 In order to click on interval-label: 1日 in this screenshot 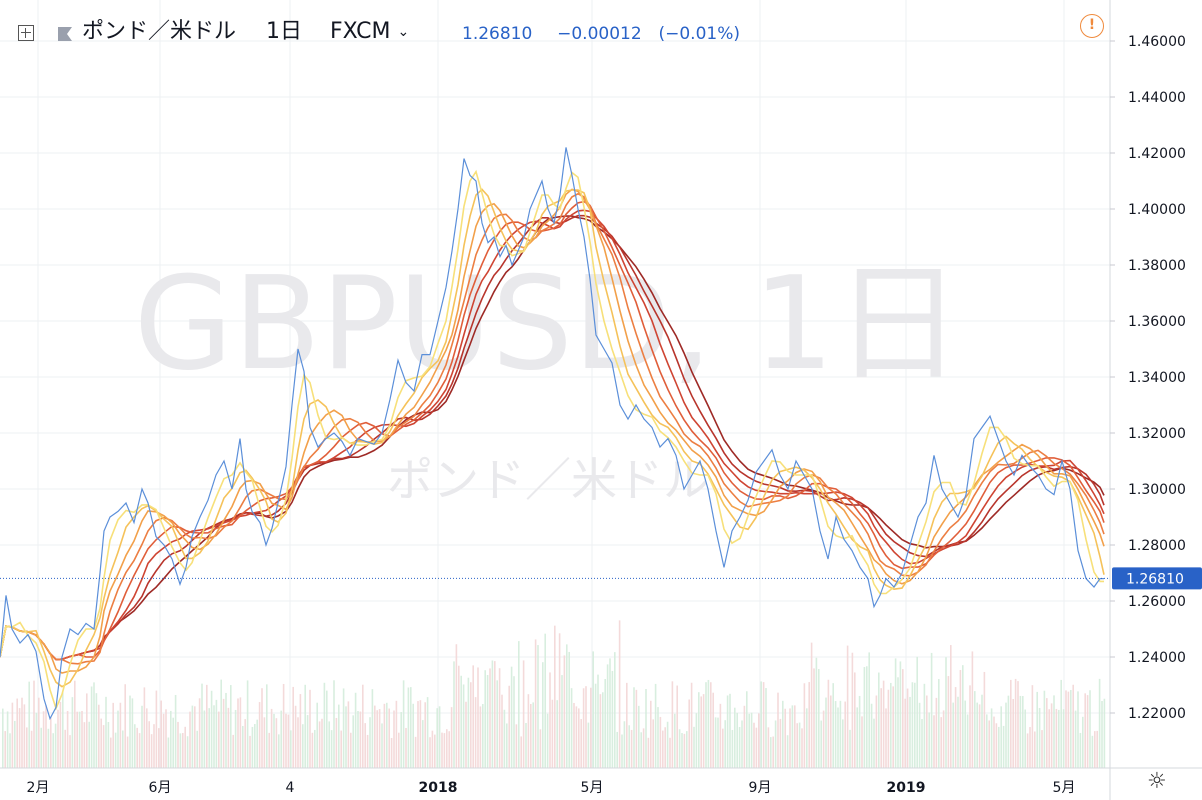, I will do `click(284, 31)`.